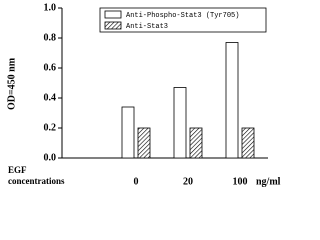 The image size is (320, 240). What do you see at coordinates (188, 181) in the screenshot?
I see `x-tick-label: 20` at bounding box center [188, 181].